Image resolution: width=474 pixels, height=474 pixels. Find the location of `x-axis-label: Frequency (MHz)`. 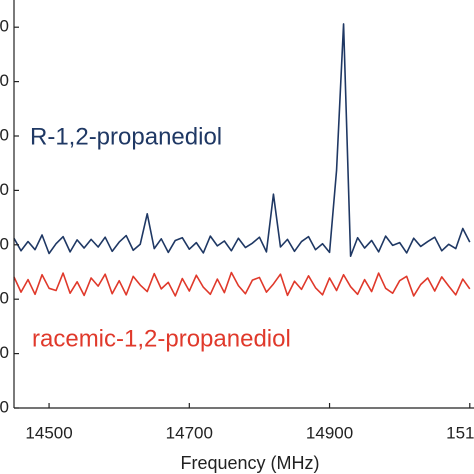

x-axis-label: Frequency (MHz) is located at coordinates (249, 463).